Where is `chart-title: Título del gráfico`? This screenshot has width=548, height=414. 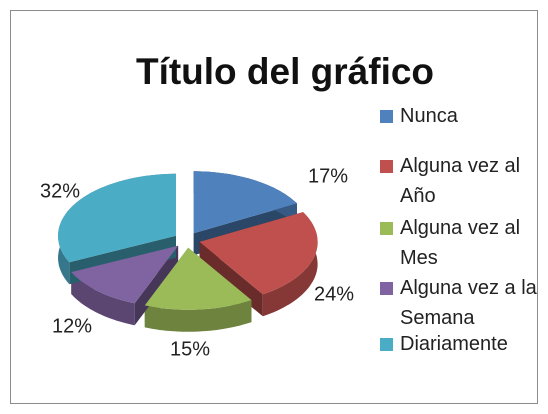 chart-title: Título del gráfico is located at coordinates (285, 71).